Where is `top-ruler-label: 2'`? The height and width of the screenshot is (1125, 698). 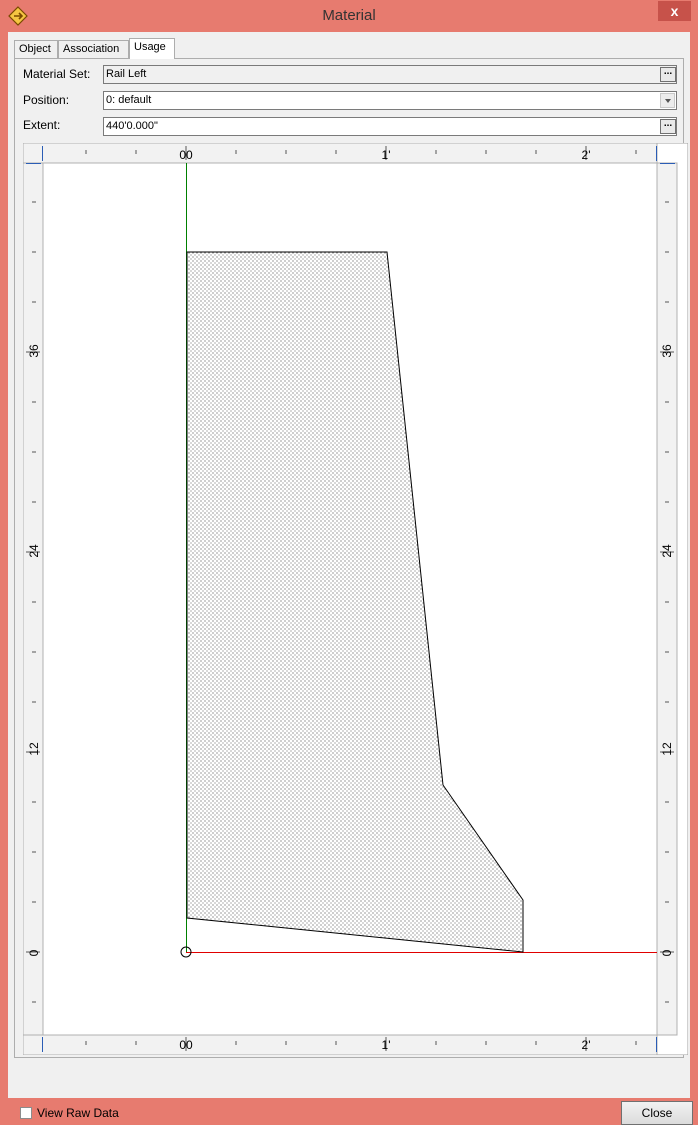 top-ruler-label: 2' is located at coordinates (586, 155).